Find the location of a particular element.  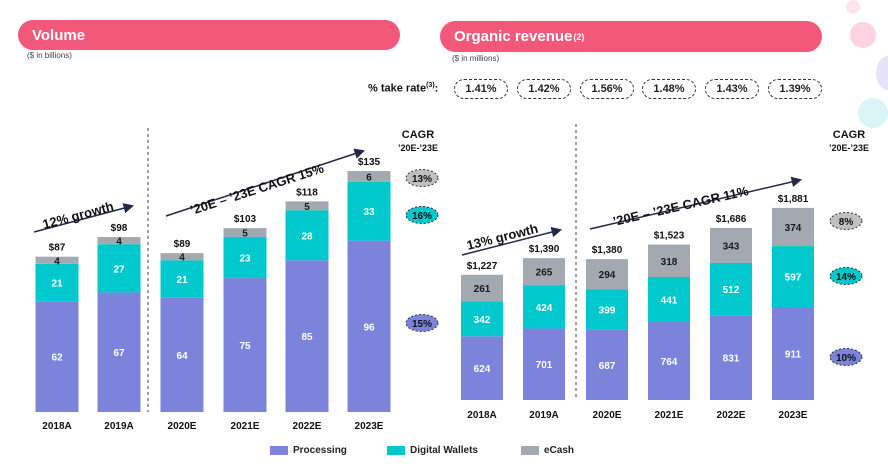

volume-bar-ecash-2020E is located at coordinates (182, 257).